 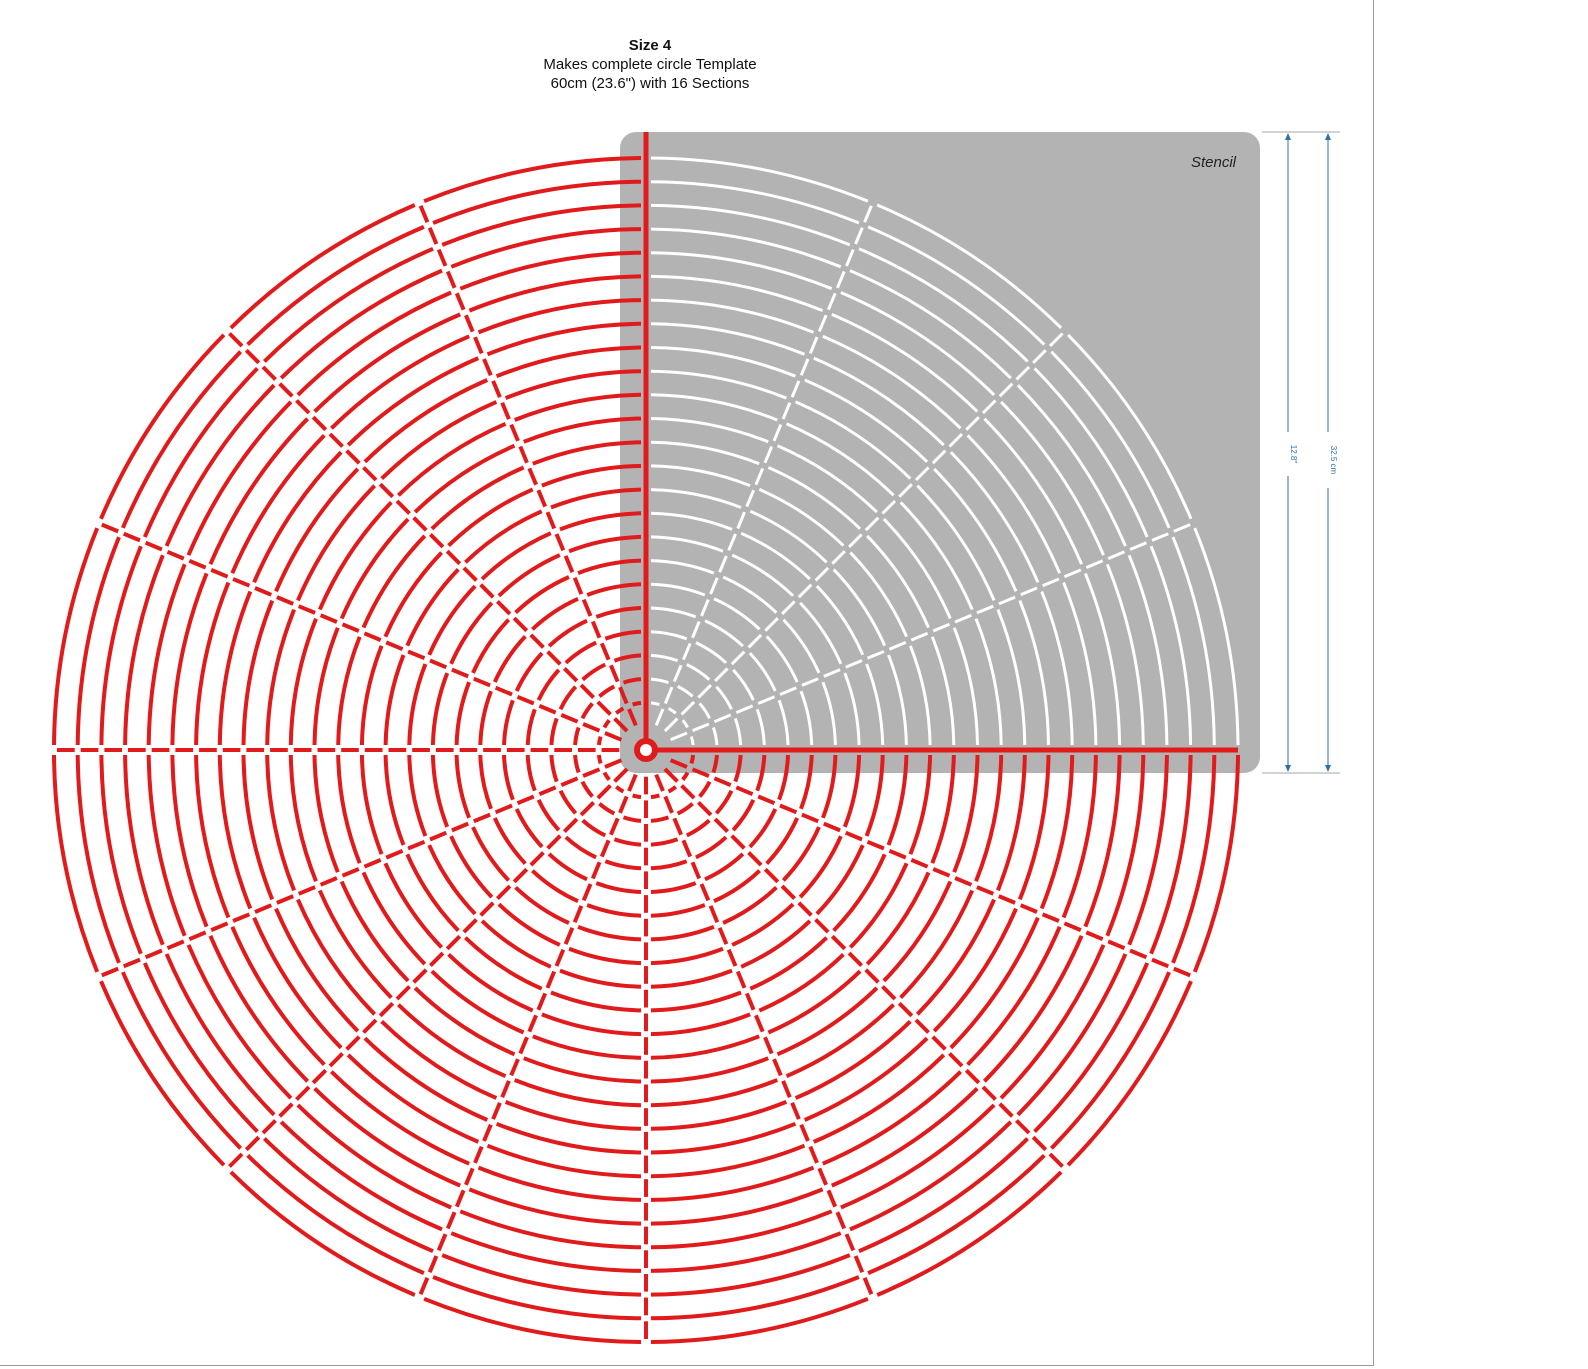 I want to click on dimension-lines: 12.8" 32.5 cm, so click(x=1301, y=452).